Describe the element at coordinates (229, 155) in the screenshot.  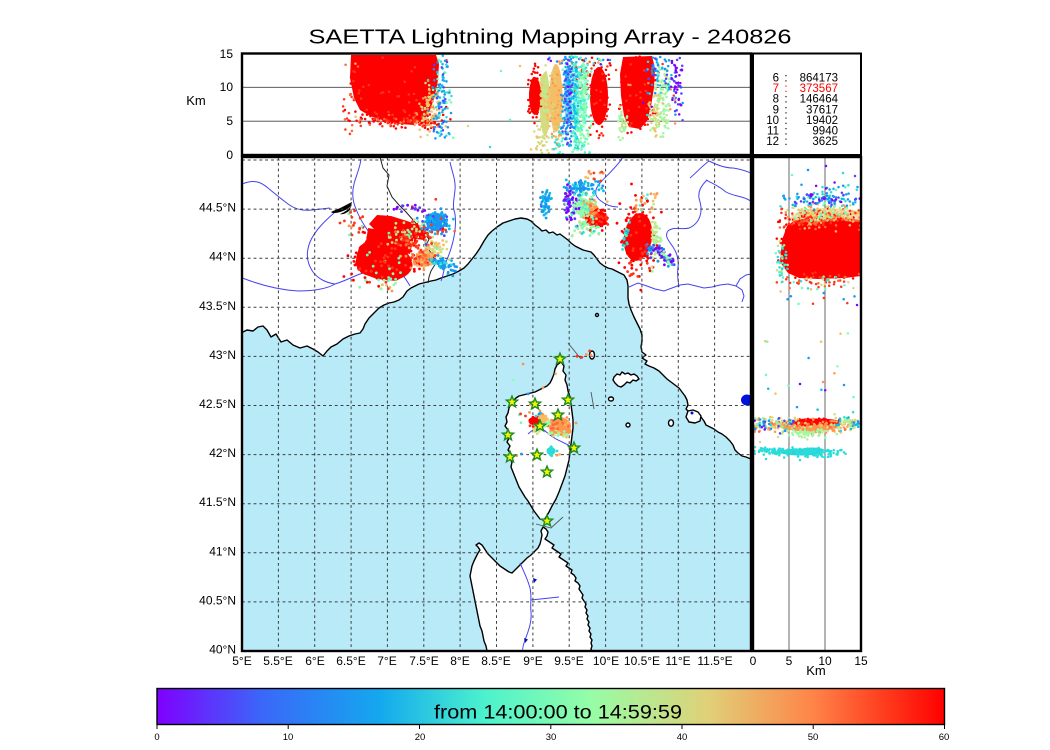
I see `svg-text: 0` at that location.